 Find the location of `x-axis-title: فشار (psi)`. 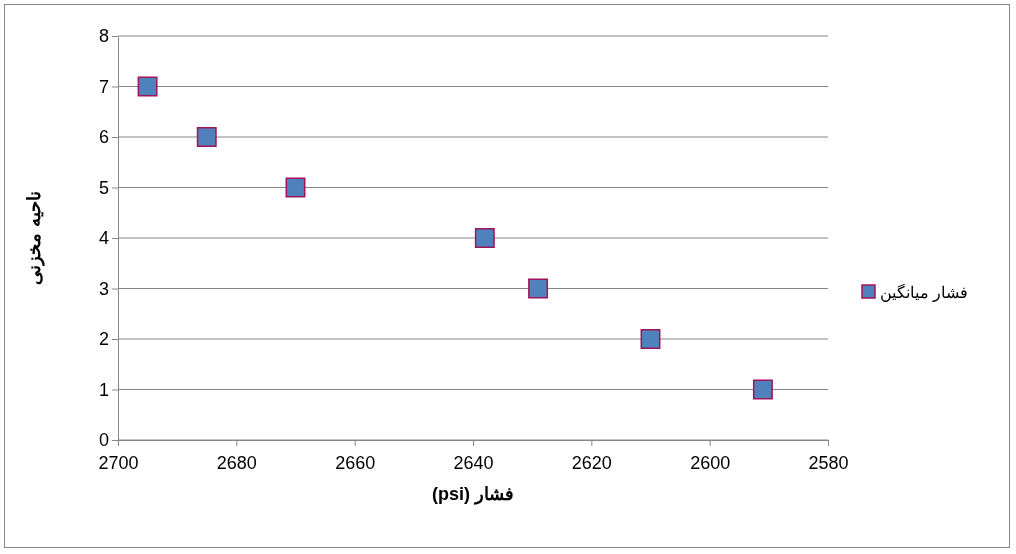

x-axis-title: فشار (psi) is located at coordinates (473, 494).